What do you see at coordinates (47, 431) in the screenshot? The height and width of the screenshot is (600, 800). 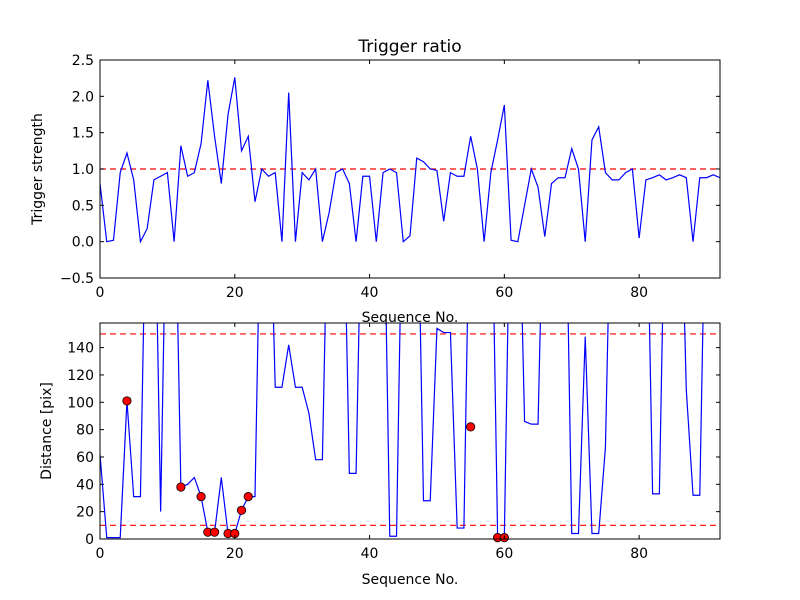 I see `y-axis-label-bottom: Distance [pix]` at bounding box center [47, 431].